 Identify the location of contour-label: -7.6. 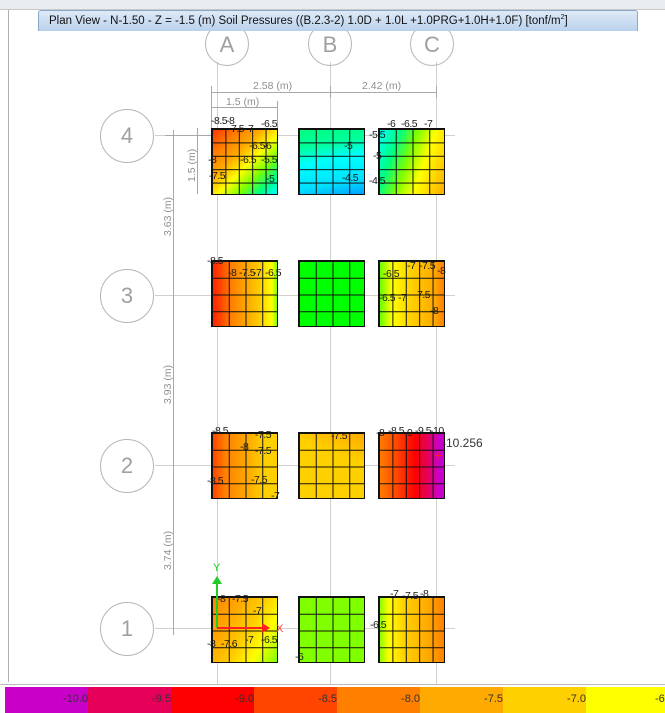
(229, 644).